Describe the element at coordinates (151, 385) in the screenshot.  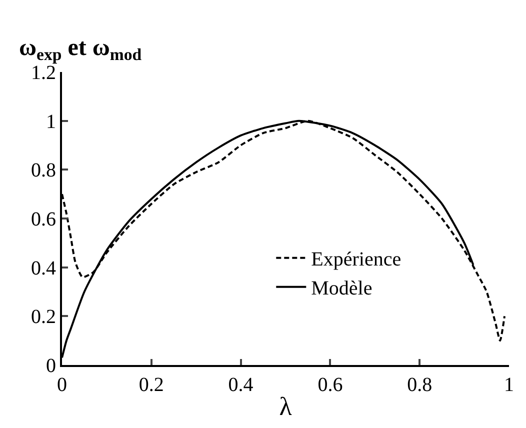
I see `x-tick-label: 0.2` at that location.